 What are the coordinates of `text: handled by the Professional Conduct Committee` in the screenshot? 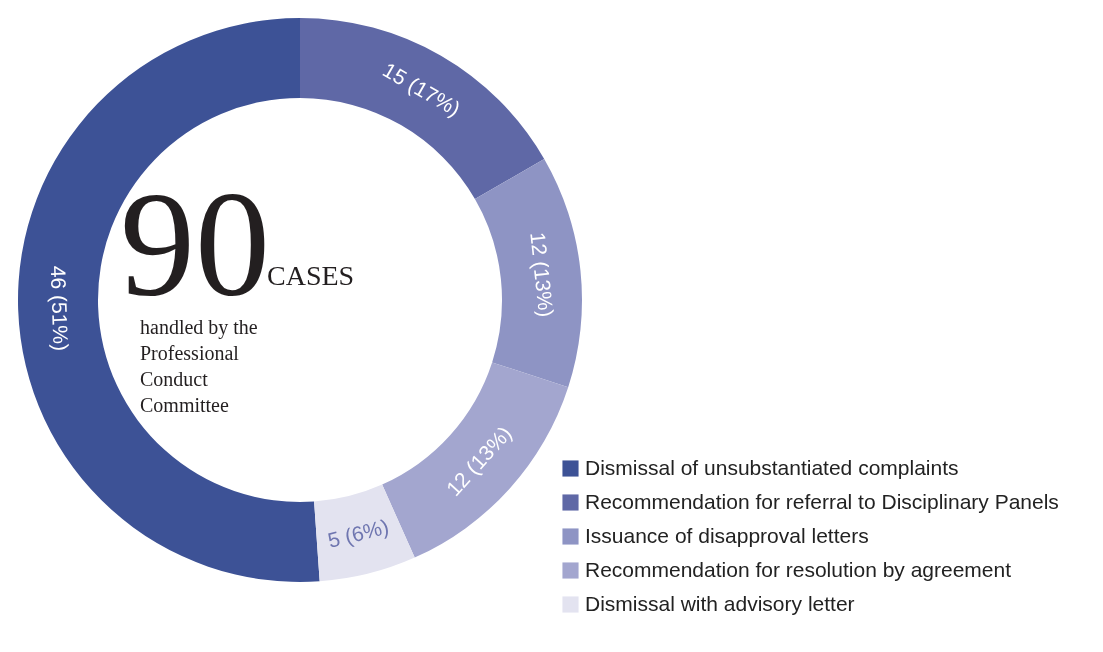 It's located at (199, 366).